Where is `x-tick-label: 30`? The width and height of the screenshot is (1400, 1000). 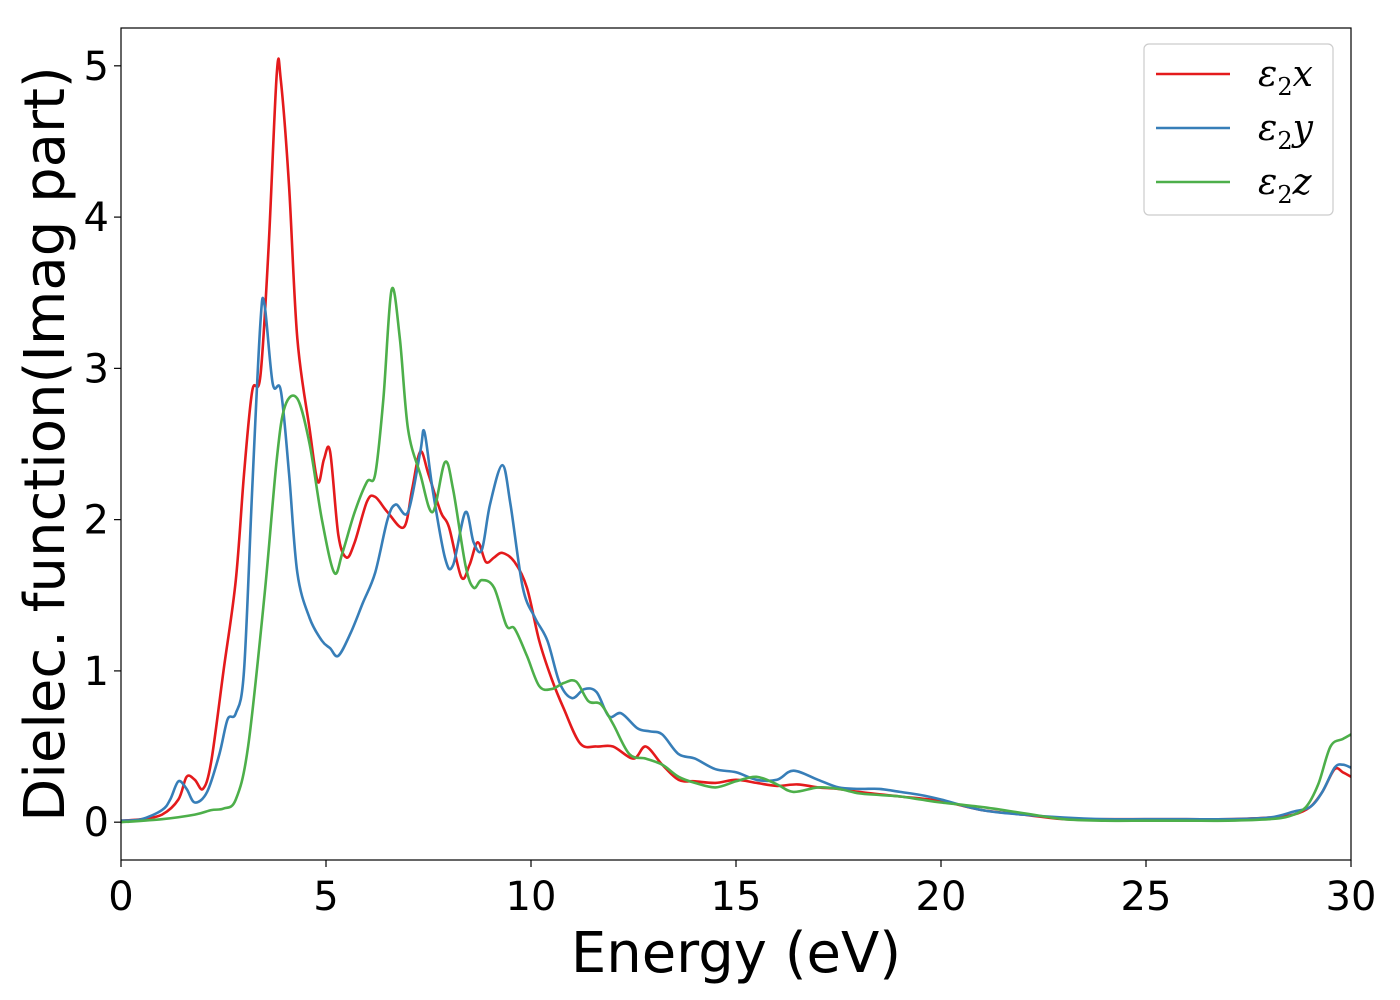 x-tick-label: 30 is located at coordinates (1351, 897).